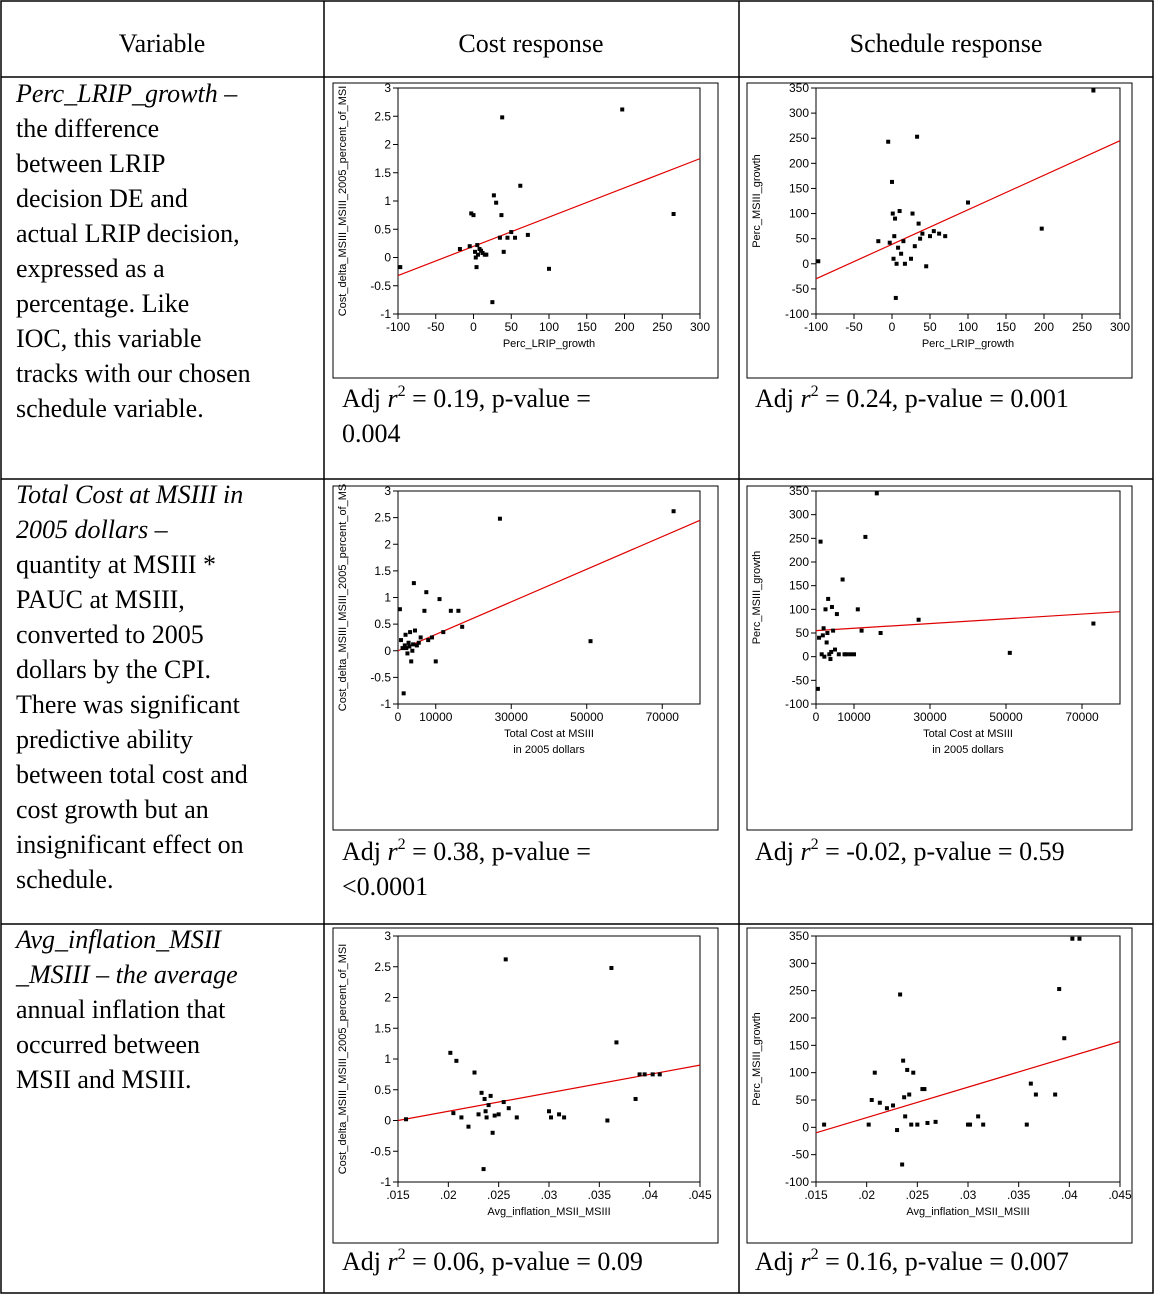 This screenshot has width=1154, height=1299. I want to click on stat-line: 0.004, so click(371, 433).